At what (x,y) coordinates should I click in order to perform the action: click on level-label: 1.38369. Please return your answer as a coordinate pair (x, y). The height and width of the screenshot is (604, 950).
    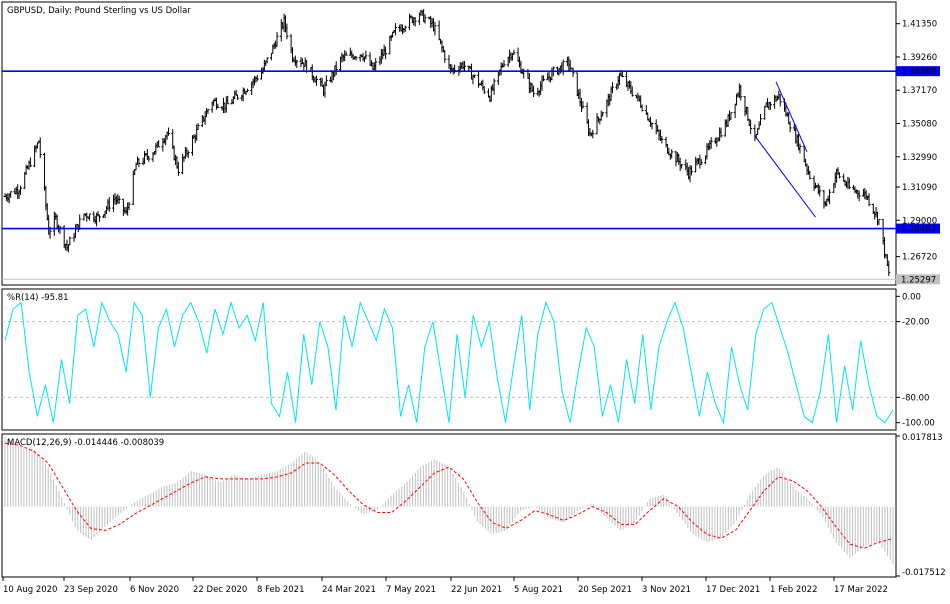
    Looking at the image, I should click on (918, 72).